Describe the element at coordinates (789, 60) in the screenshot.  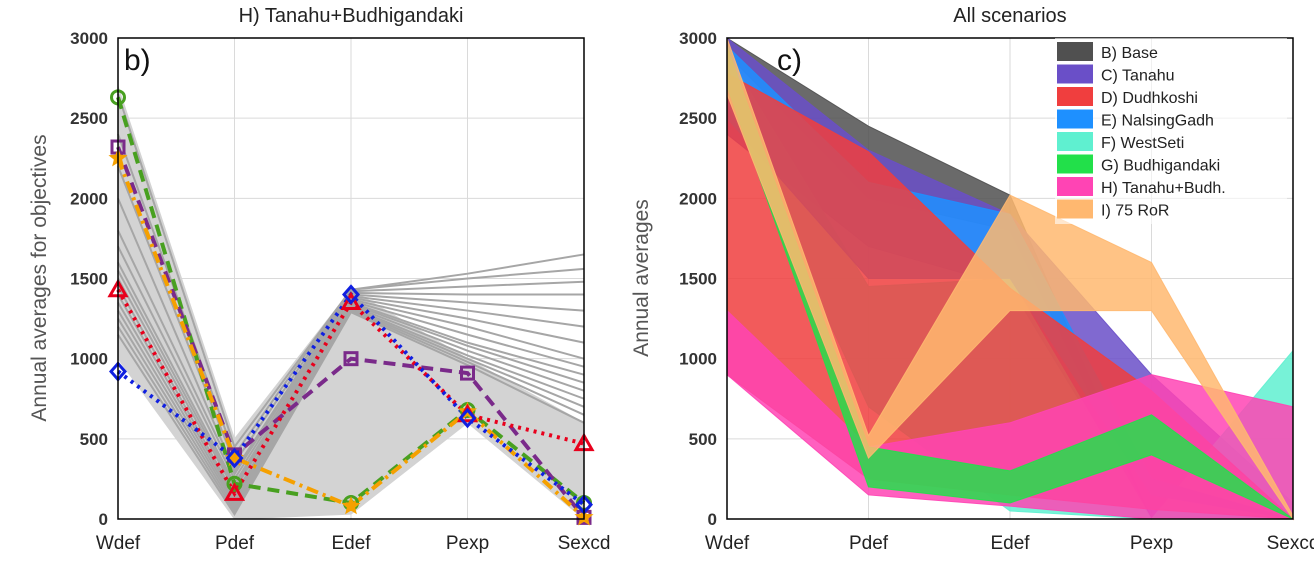
I see `panel-label-c: c)` at that location.